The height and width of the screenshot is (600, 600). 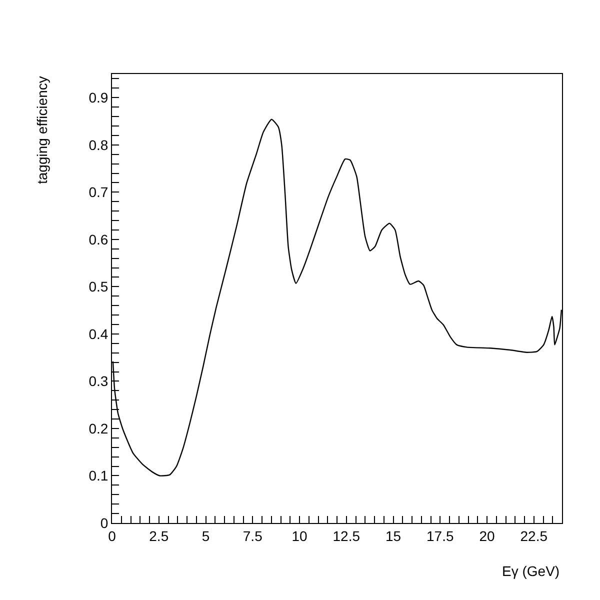 I want to click on x-axis-title: Eγ (GeV), so click(x=531, y=571).